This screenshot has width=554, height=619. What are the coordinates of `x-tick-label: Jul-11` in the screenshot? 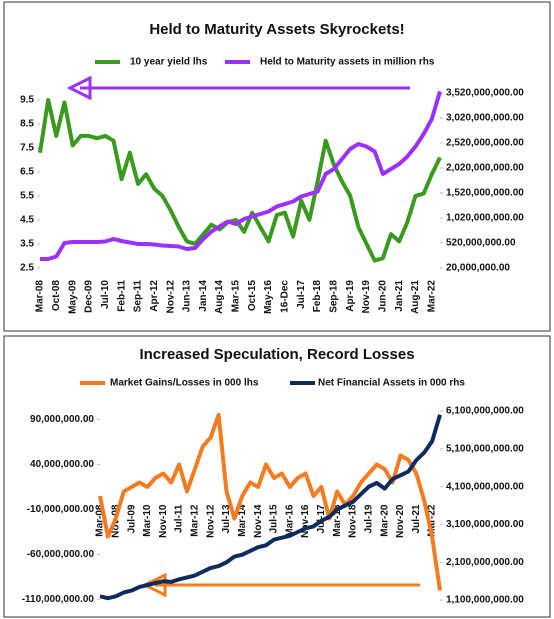 It's located at (179, 518).